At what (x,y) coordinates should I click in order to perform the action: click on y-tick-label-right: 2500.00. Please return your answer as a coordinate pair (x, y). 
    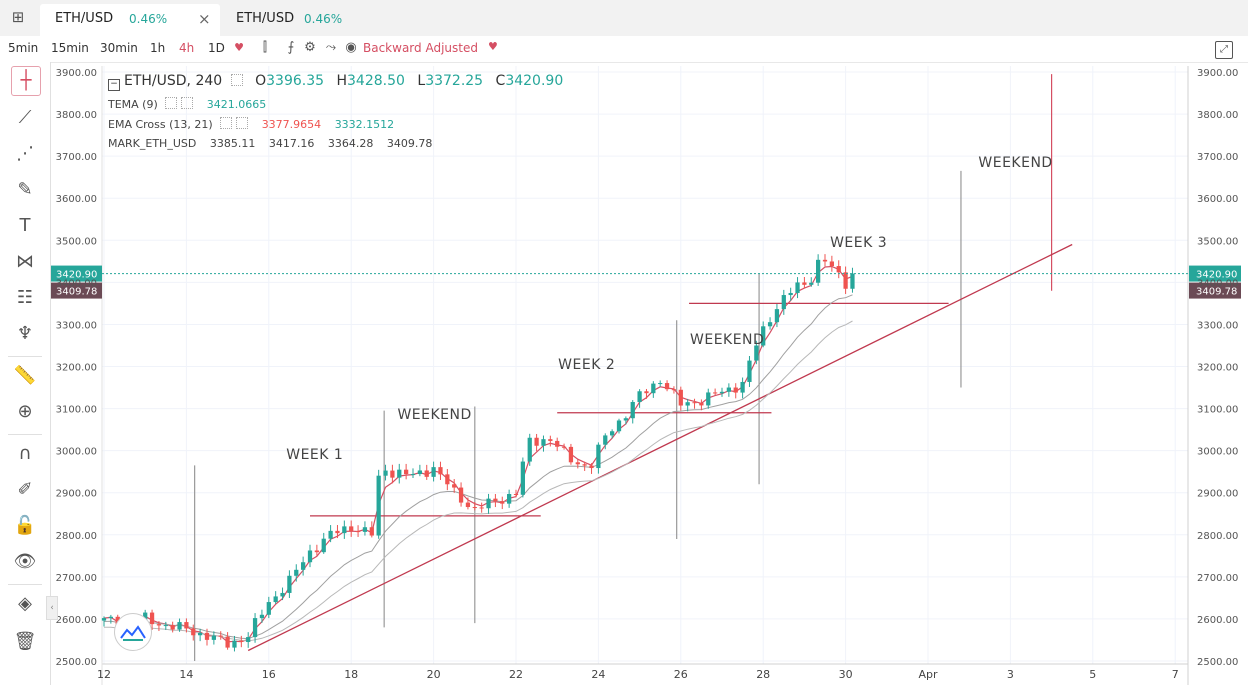
    Looking at the image, I should click on (1217, 662).